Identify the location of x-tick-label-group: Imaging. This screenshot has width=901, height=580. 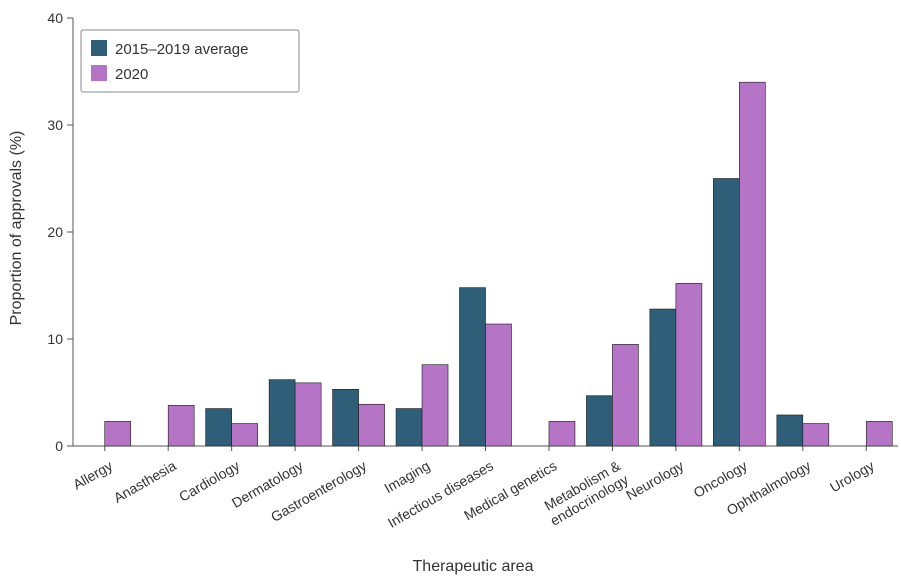
(406, 476).